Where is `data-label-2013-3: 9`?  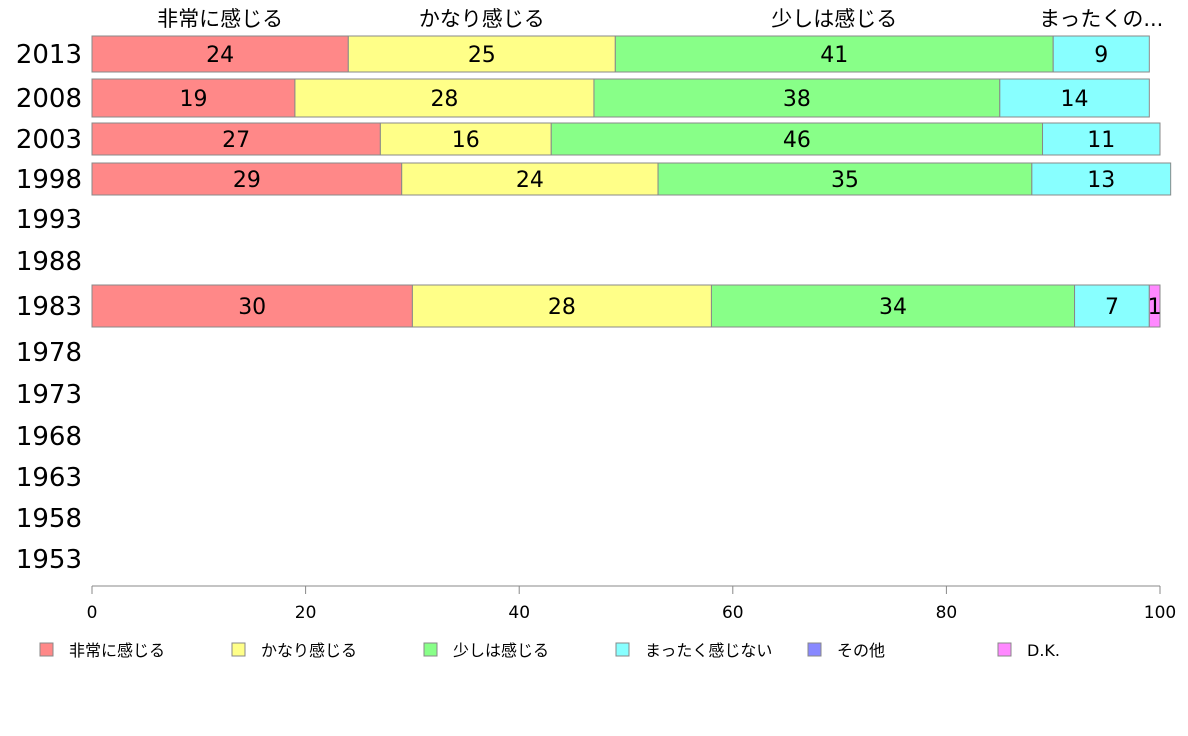
data-label-2013-3: 9 is located at coordinates (1101, 55).